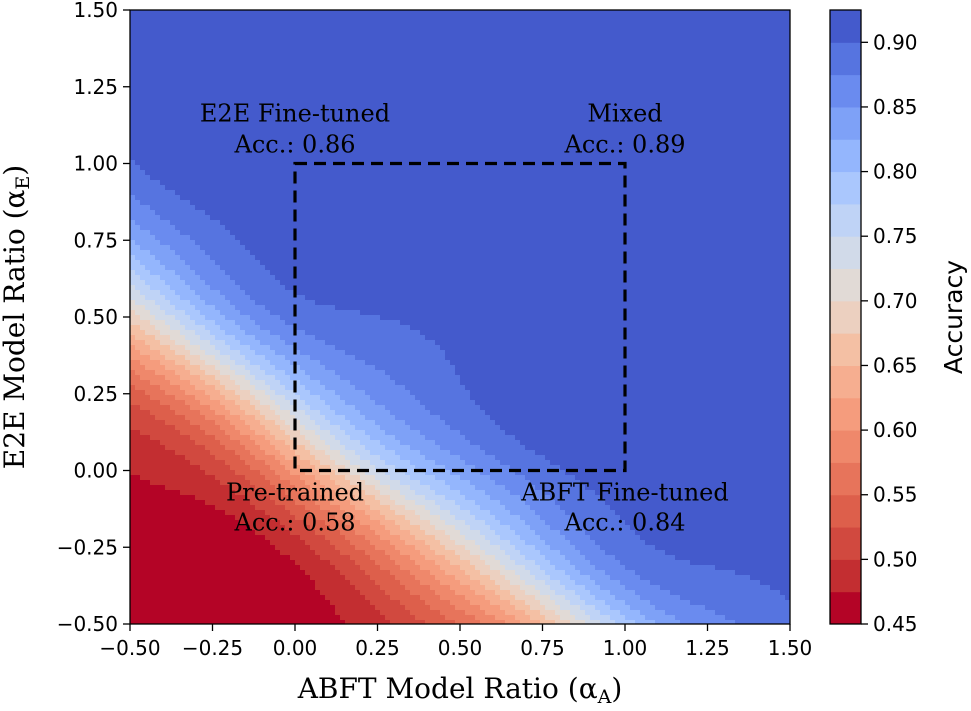 The image size is (971, 711). Describe the element at coordinates (895, 236) in the screenshot. I see `colorbar-tick-label: 0.75` at that location.